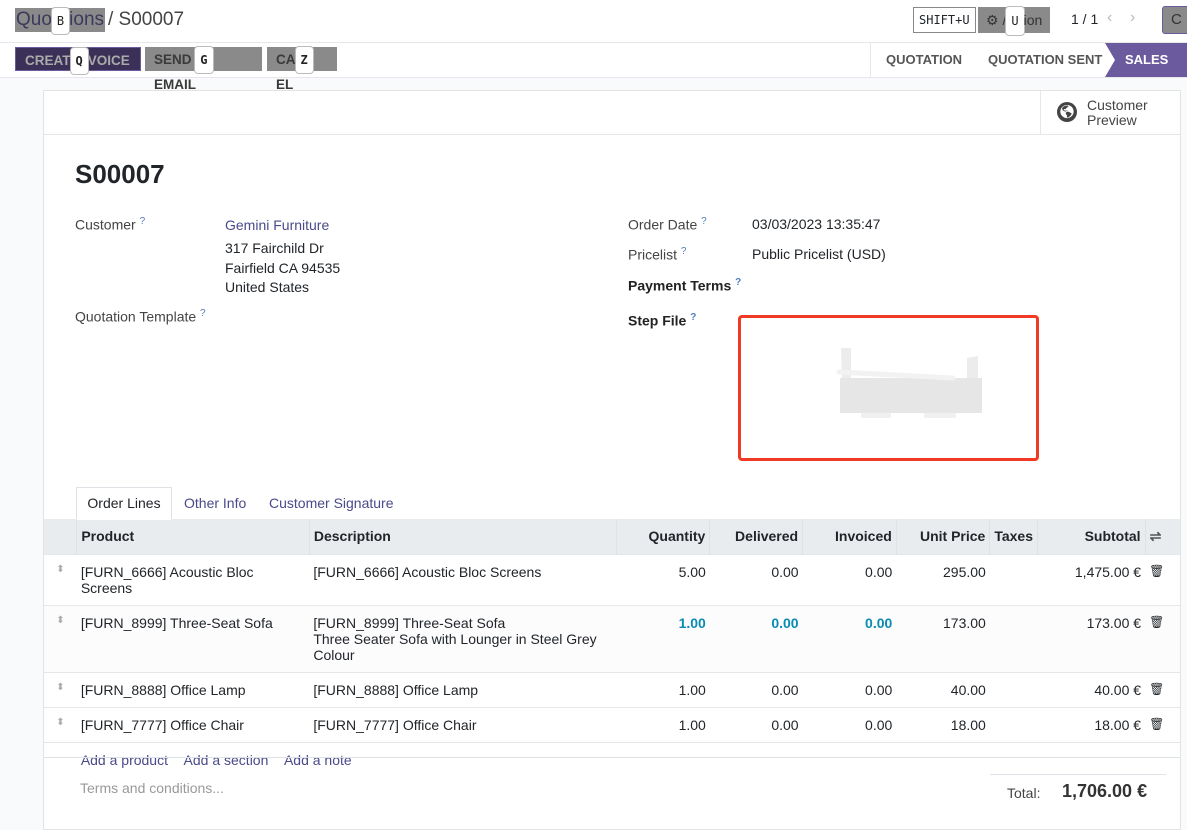  Describe the element at coordinates (267, 287) in the screenshot. I see `address-line: United States` at that location.